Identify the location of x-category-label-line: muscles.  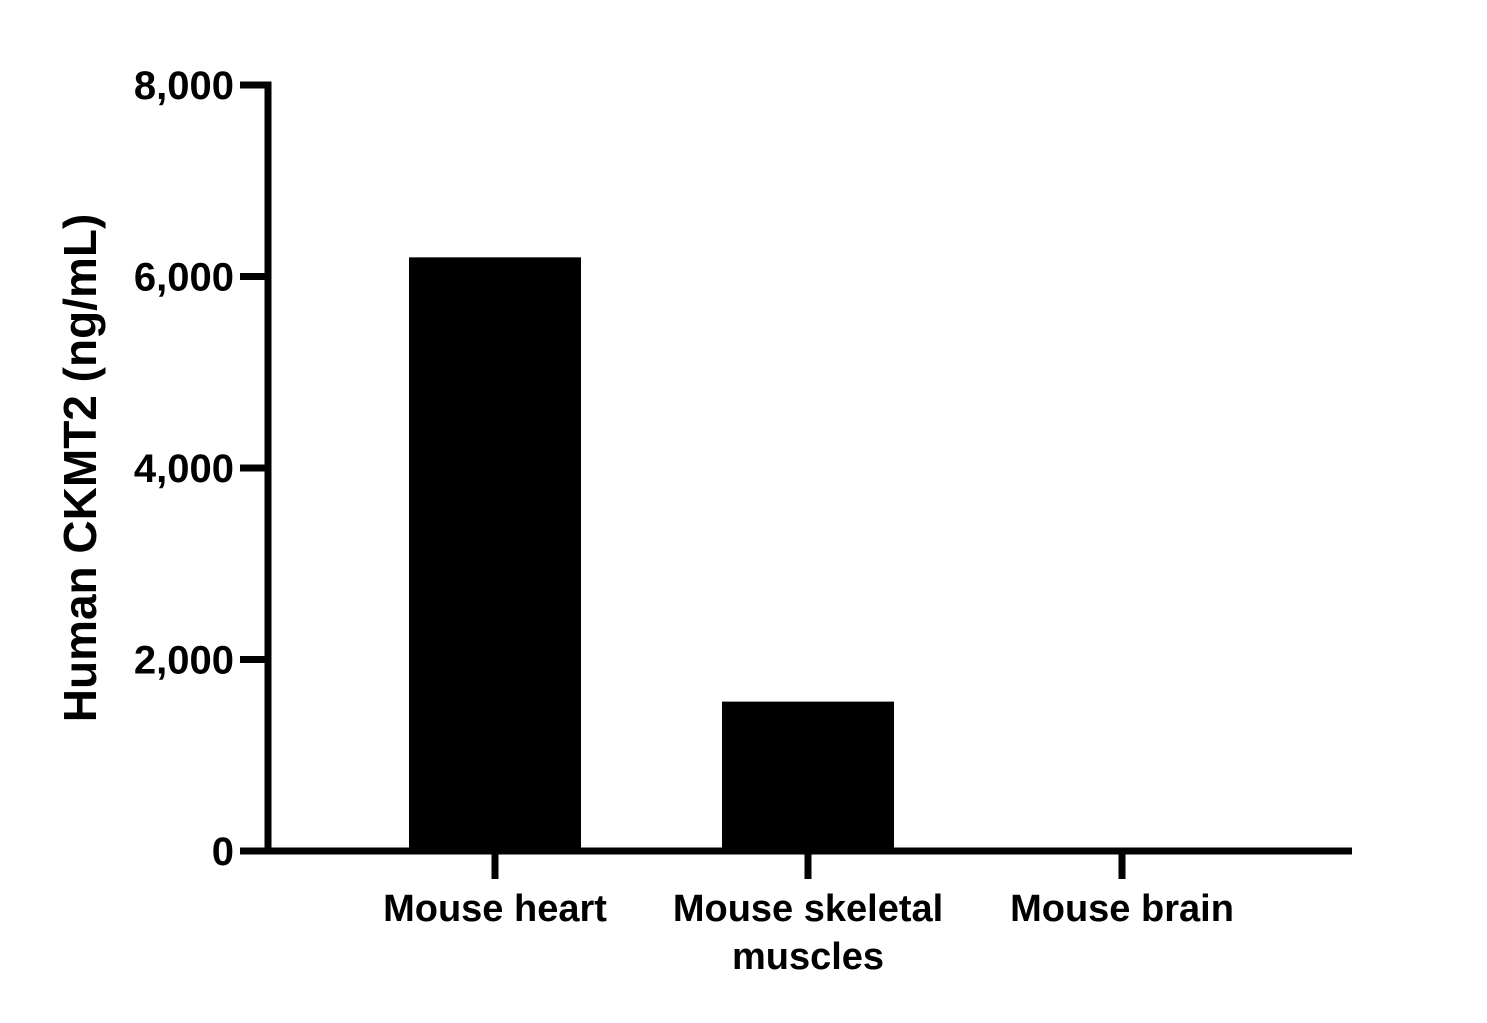
(808, 957).